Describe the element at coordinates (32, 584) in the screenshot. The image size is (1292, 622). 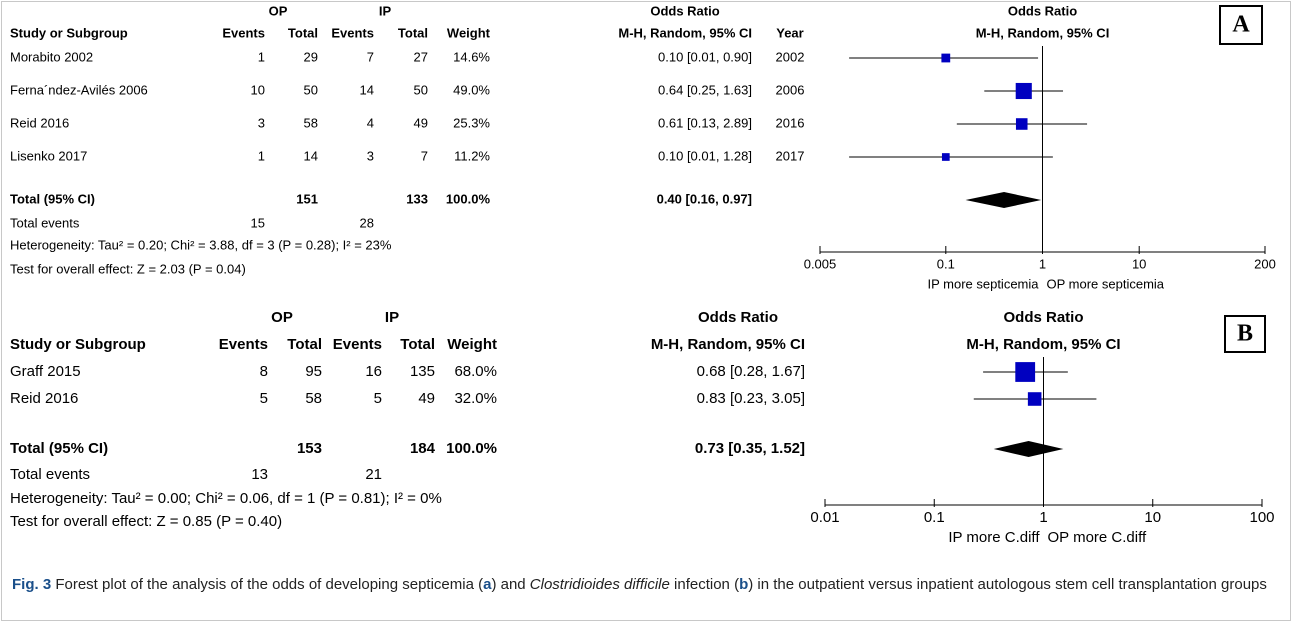
I see `caption-label: Fig. 3` at that location.